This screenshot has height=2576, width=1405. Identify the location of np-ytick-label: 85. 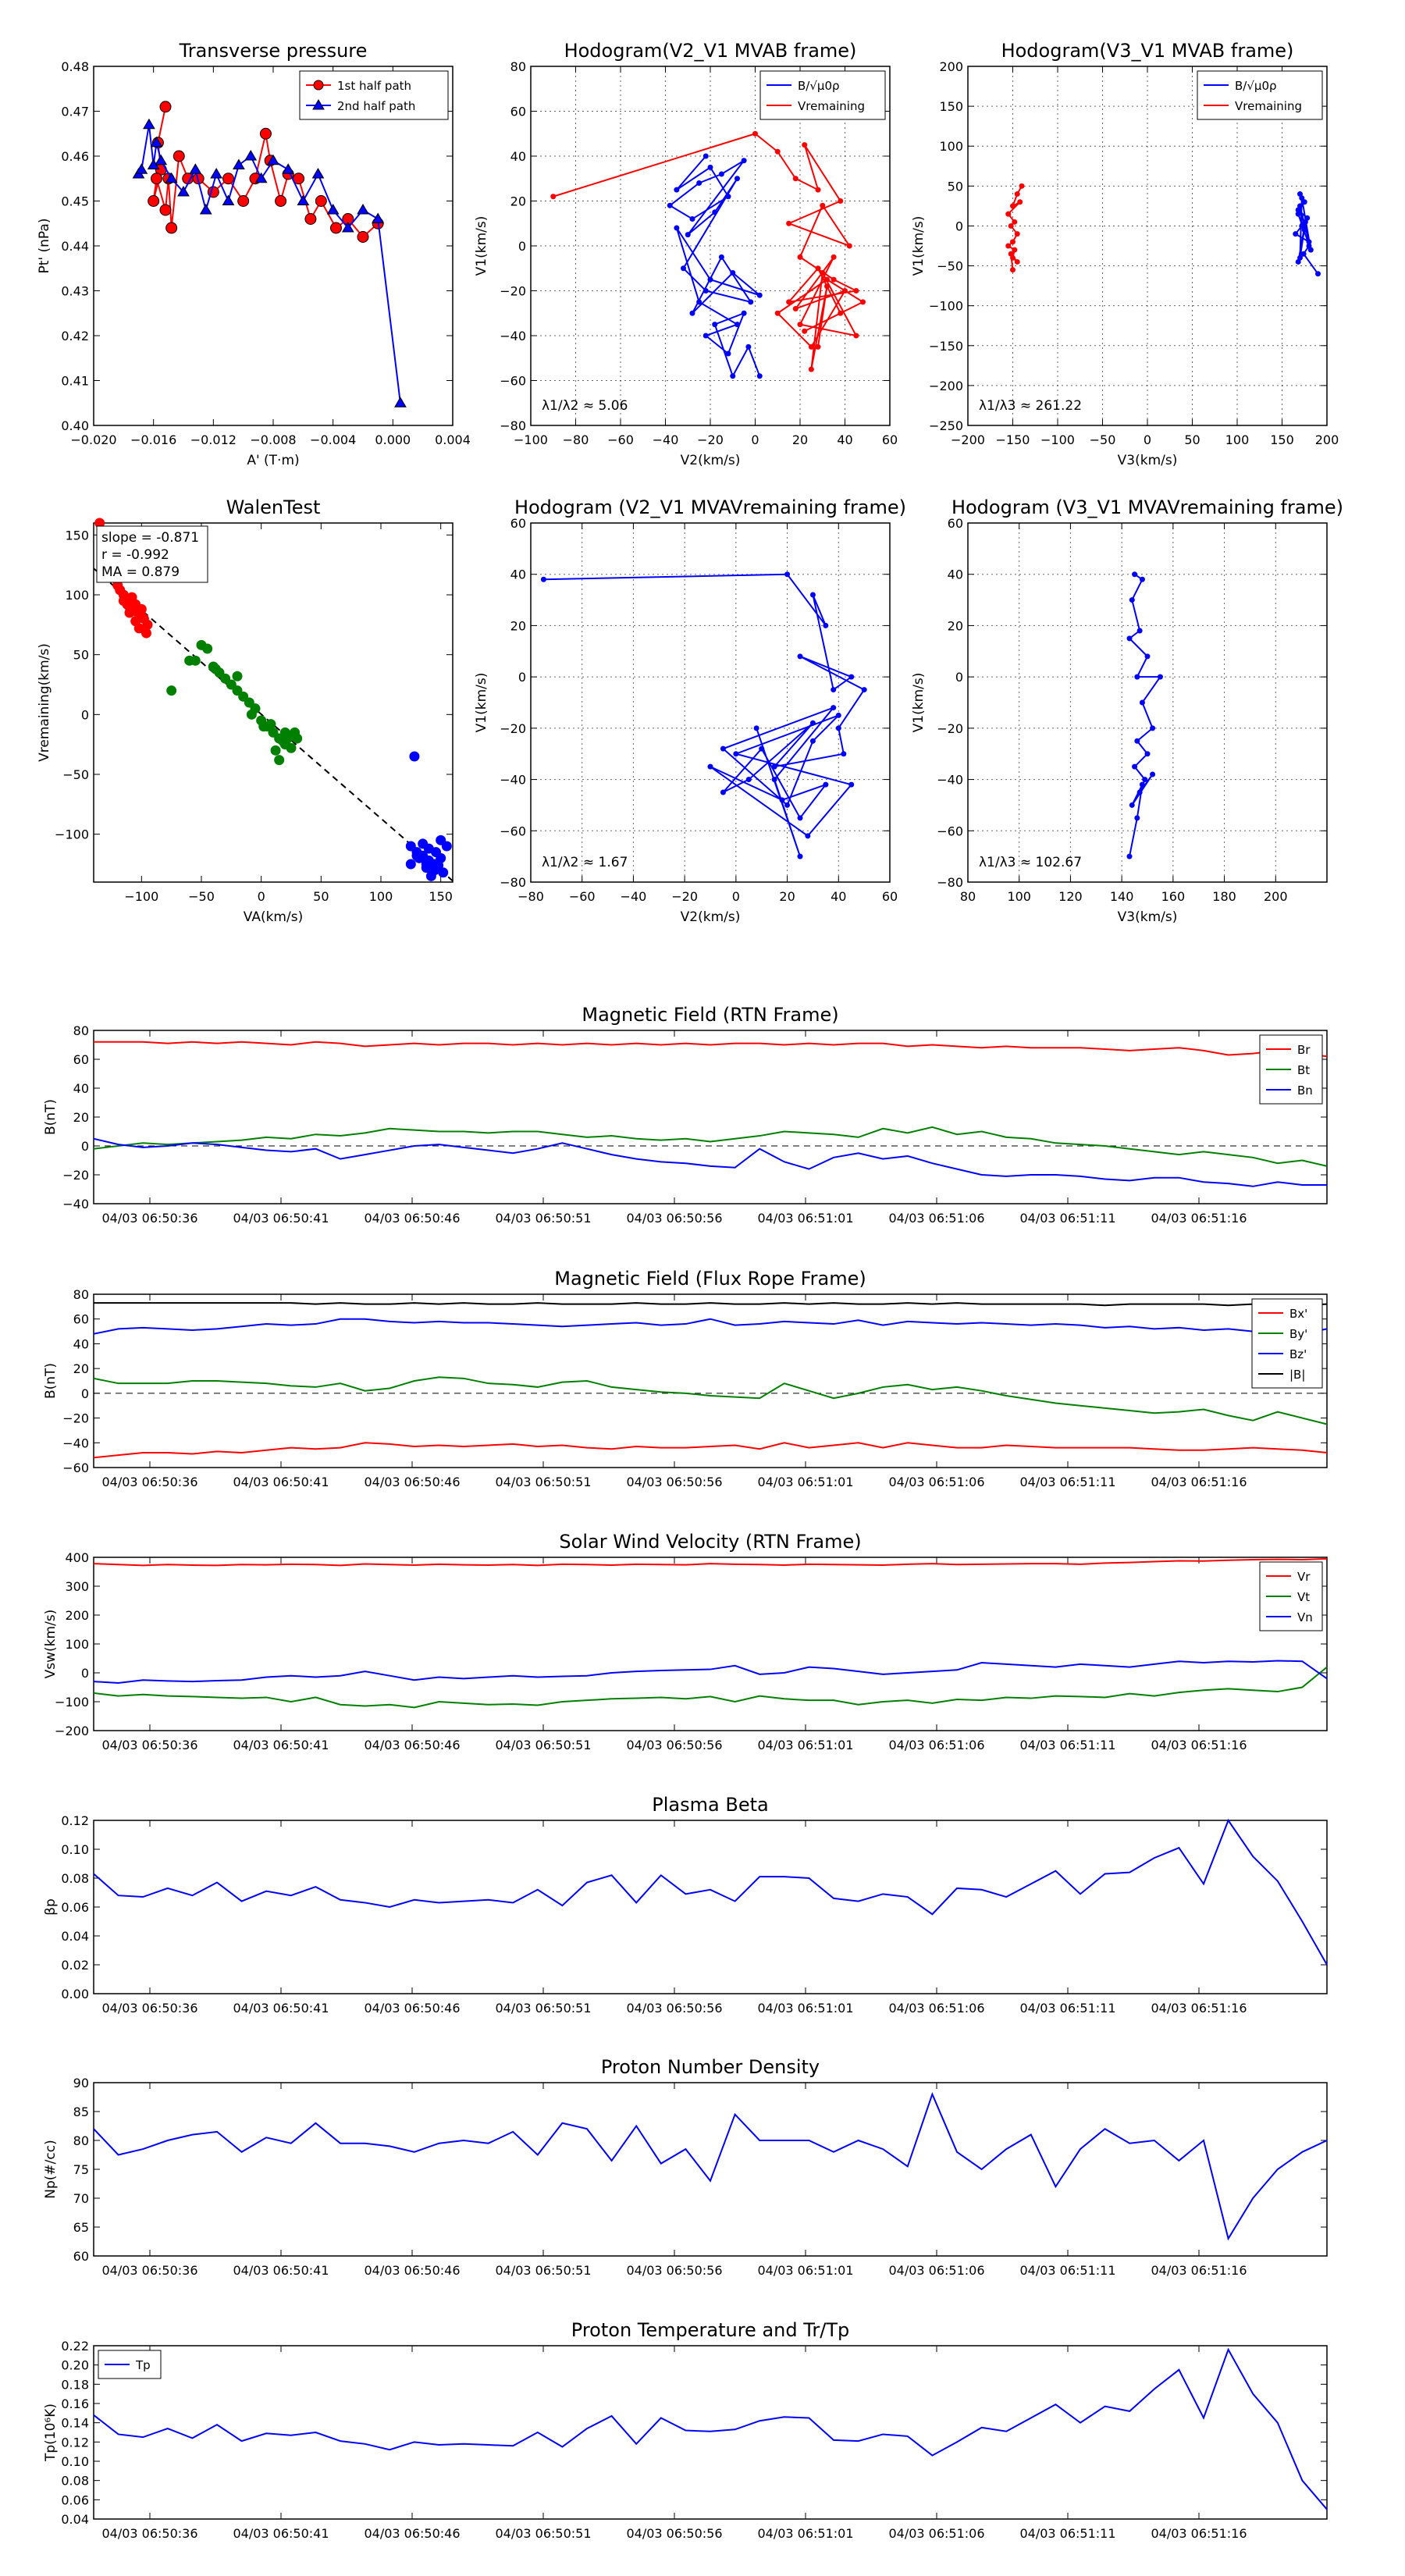
(81, 2112).